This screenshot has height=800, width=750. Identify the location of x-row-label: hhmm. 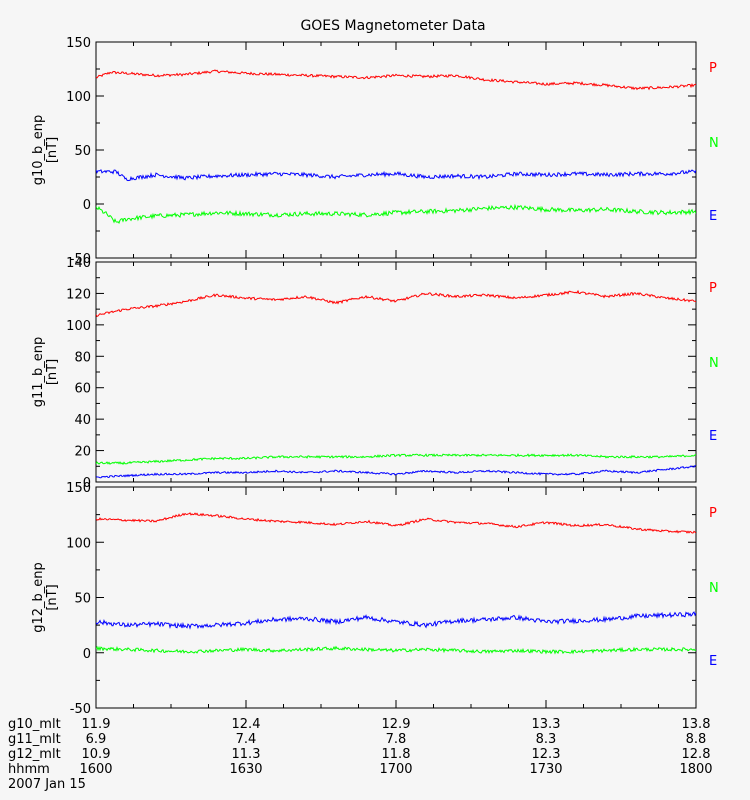
(29, 769).